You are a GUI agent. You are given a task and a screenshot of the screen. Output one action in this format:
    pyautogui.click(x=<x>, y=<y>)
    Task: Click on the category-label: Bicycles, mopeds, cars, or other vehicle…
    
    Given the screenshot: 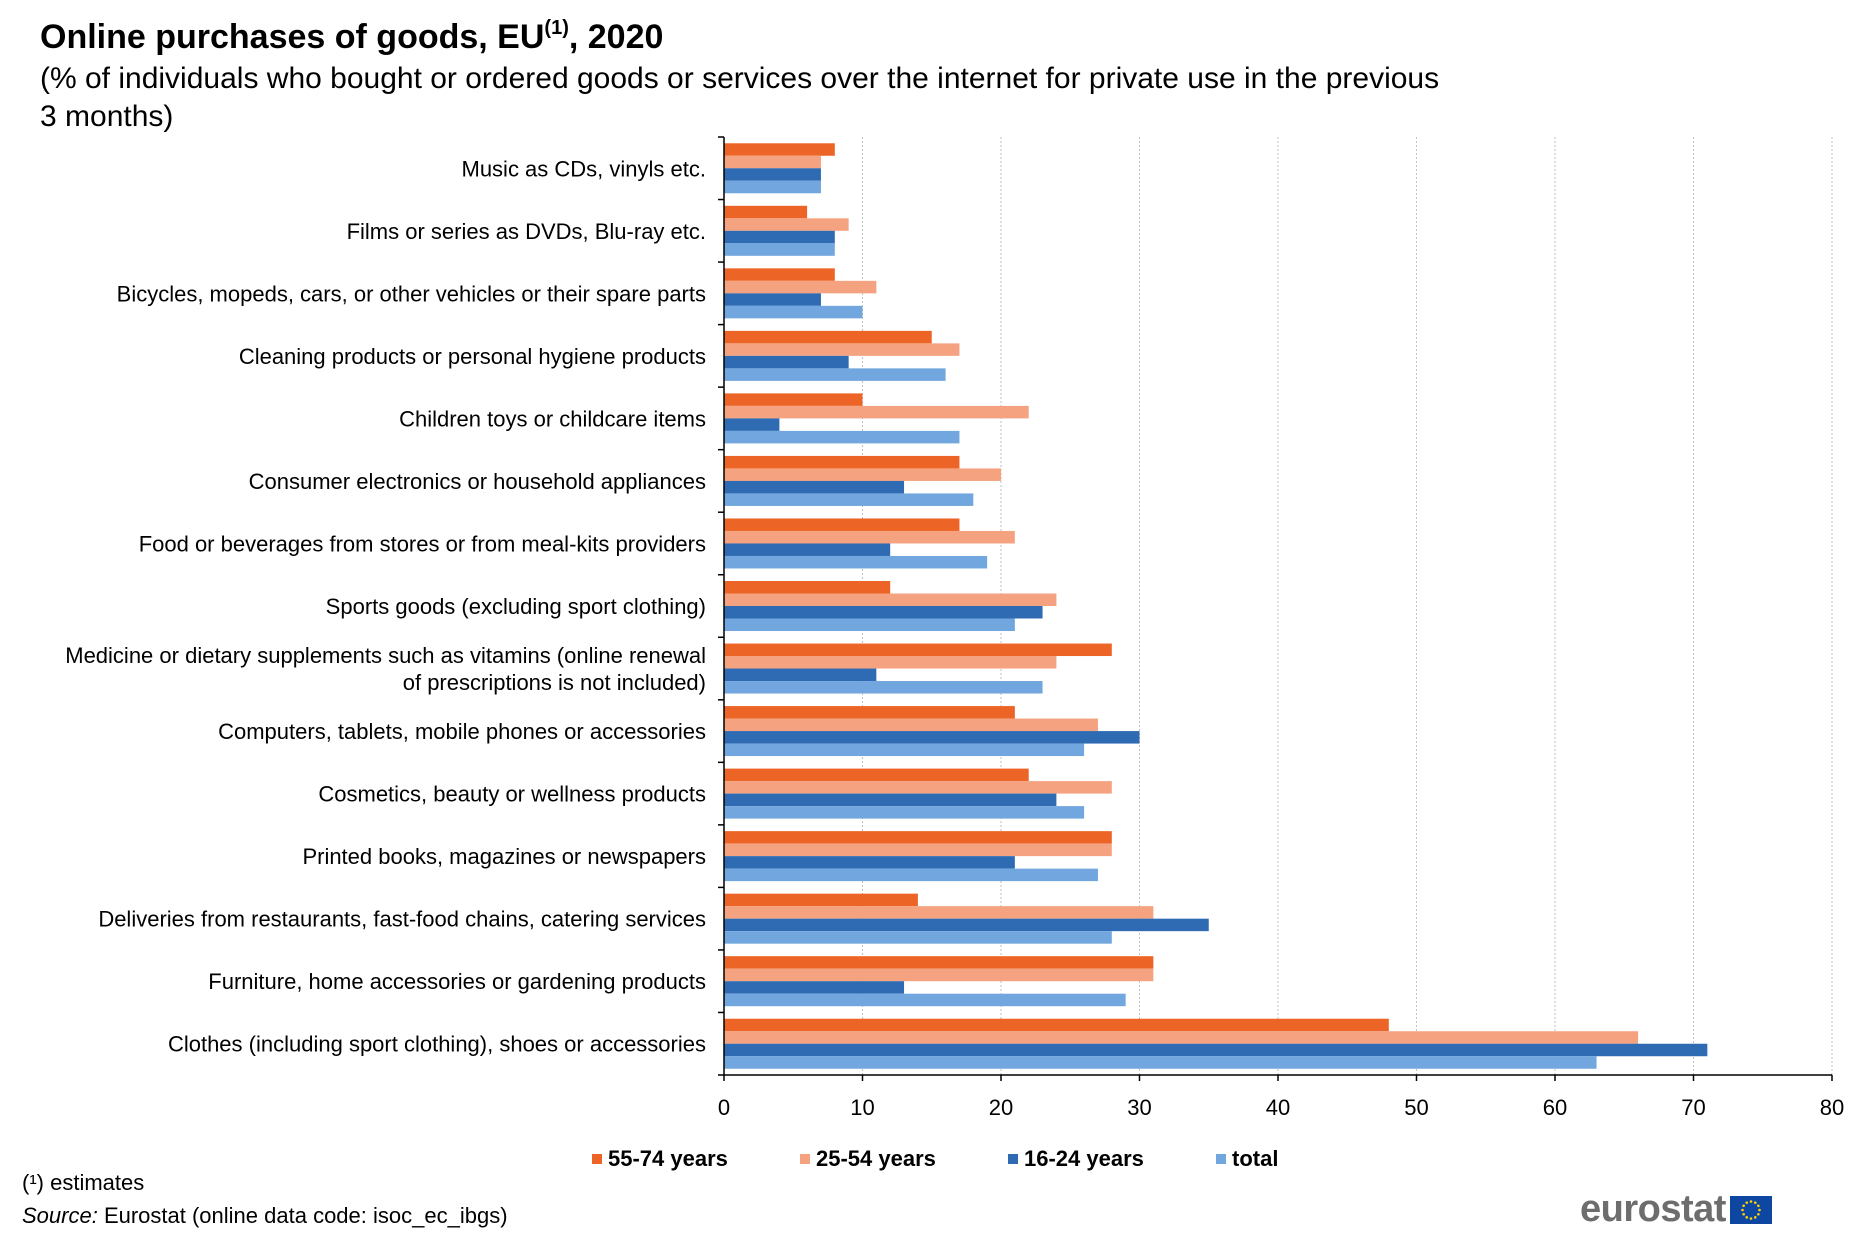 What is the action you would take?
    pyautogui.click(x=411, y=293)
    